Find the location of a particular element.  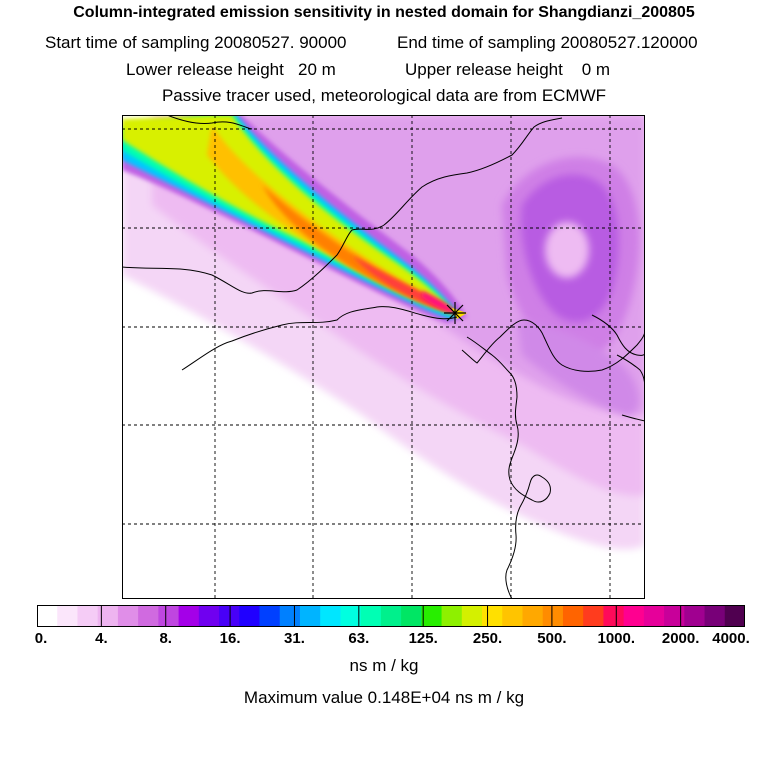

upper-height-label: Upper release height 0 m is located at coordinates (508, 69).